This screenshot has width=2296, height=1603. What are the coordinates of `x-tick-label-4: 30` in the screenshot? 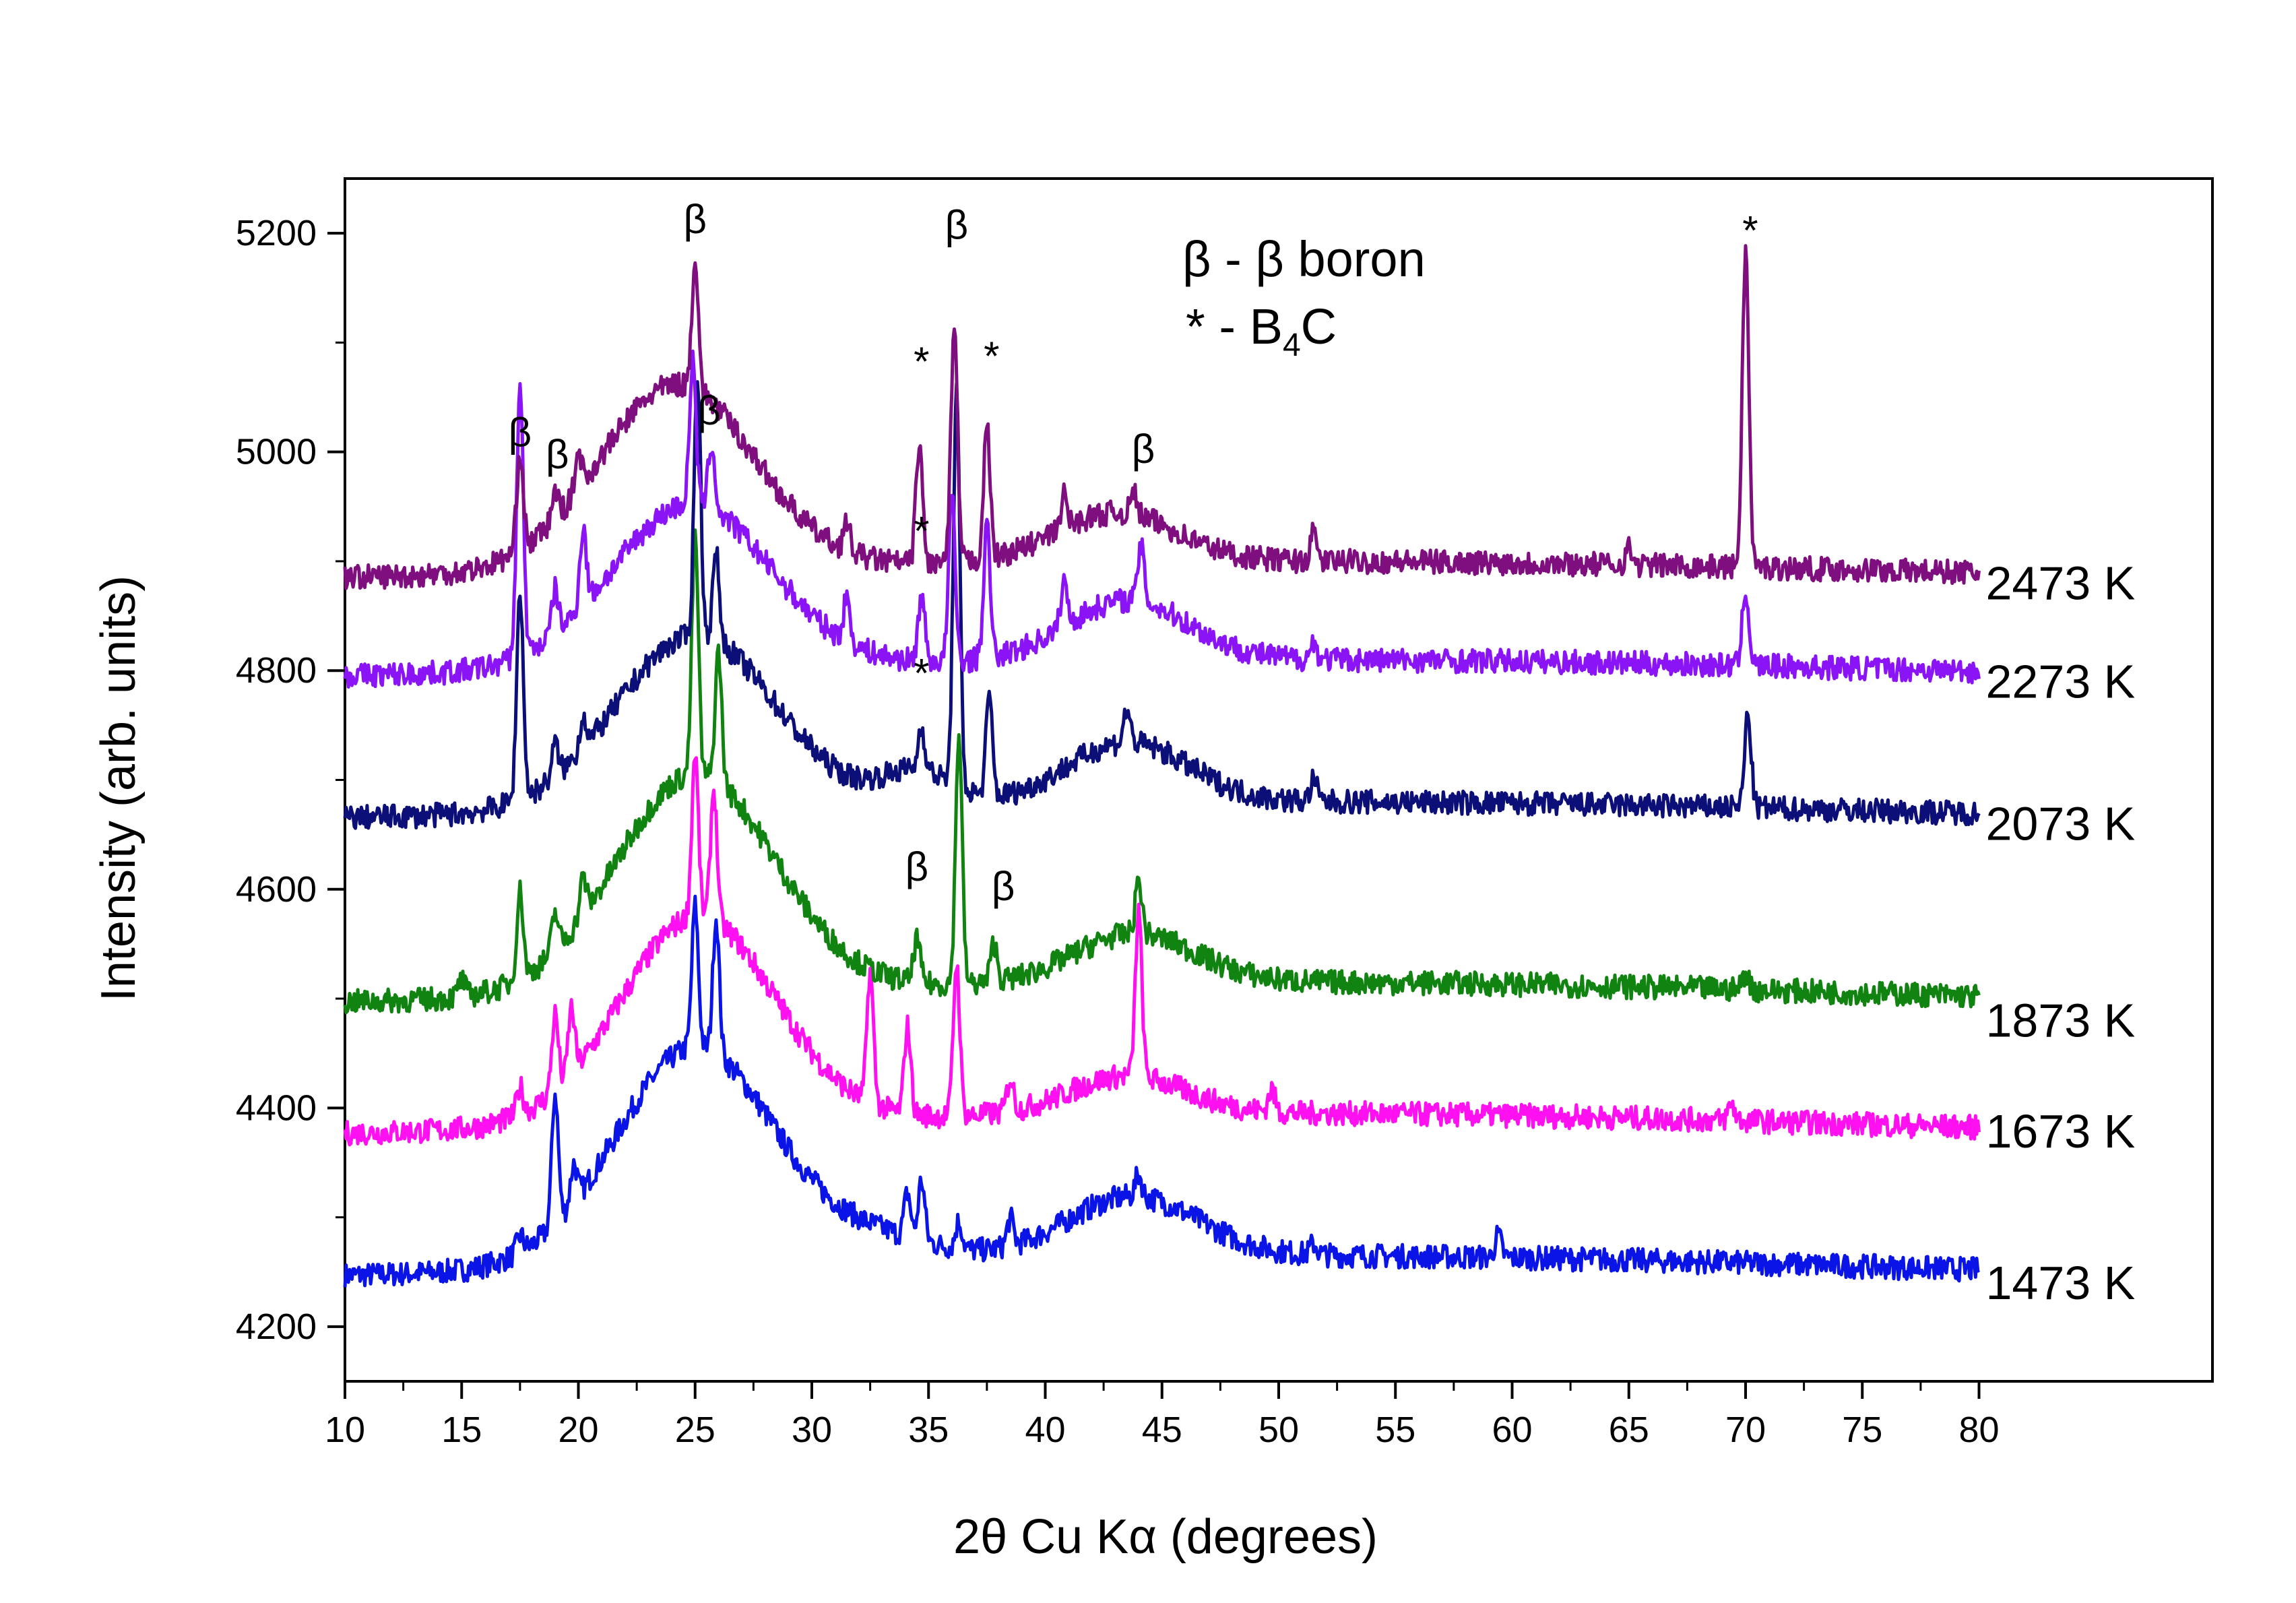 It's located at (812, 1430).